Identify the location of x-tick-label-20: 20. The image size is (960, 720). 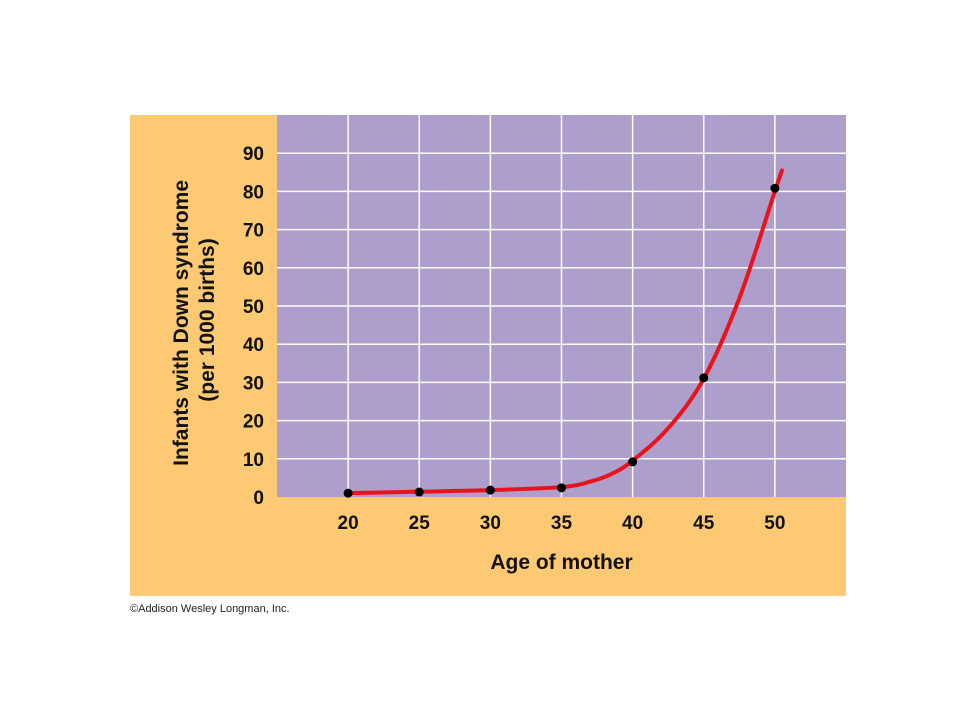
(348, 523).